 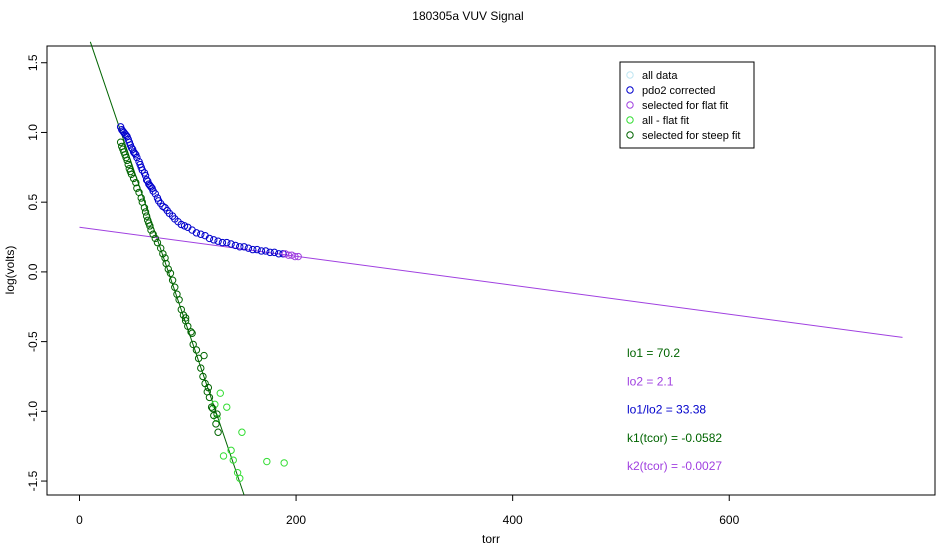 I want to click on x-tick-label: 200, so click(x=296, y=520).